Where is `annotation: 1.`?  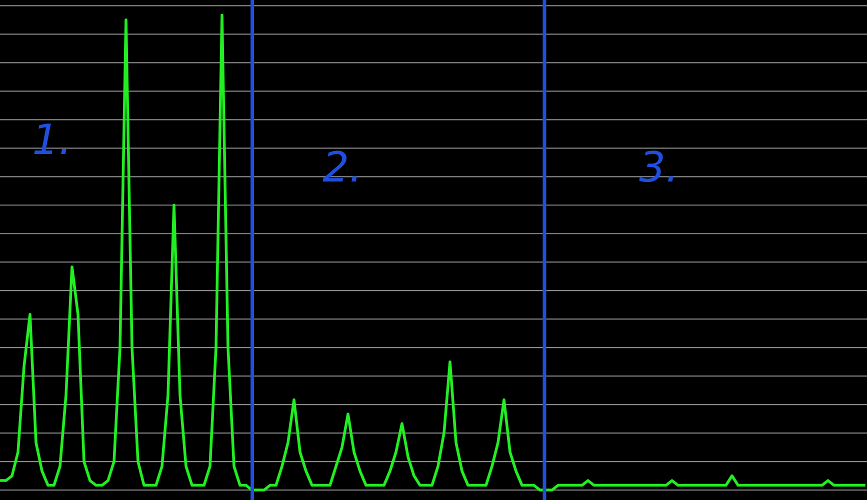 annotation: 1. is located at coordinates (50, 139).